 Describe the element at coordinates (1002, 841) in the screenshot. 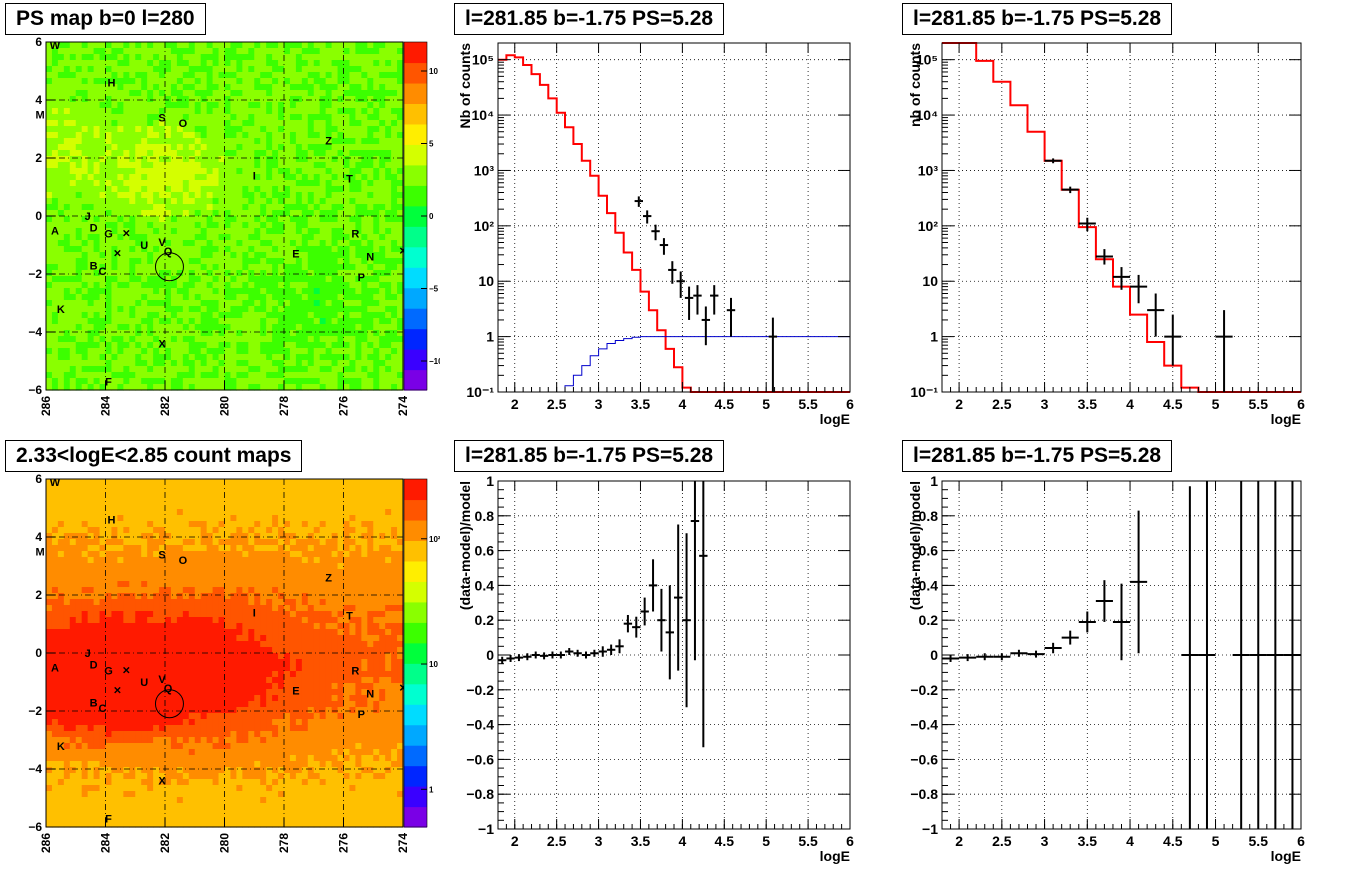

I see `x-tick-label: 2.5` at that location.